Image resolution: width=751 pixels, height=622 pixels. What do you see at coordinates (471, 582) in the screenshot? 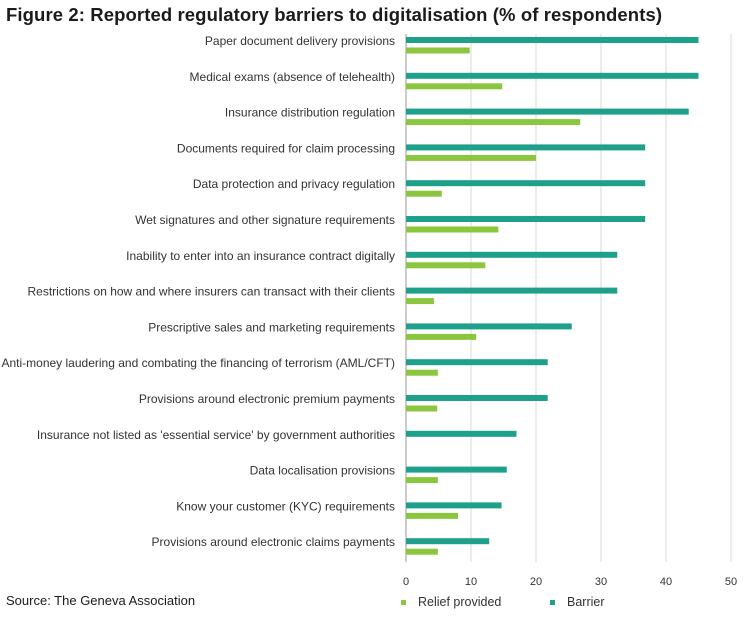
I see `x-tick-label: 10` at bounding box center [471, 582].